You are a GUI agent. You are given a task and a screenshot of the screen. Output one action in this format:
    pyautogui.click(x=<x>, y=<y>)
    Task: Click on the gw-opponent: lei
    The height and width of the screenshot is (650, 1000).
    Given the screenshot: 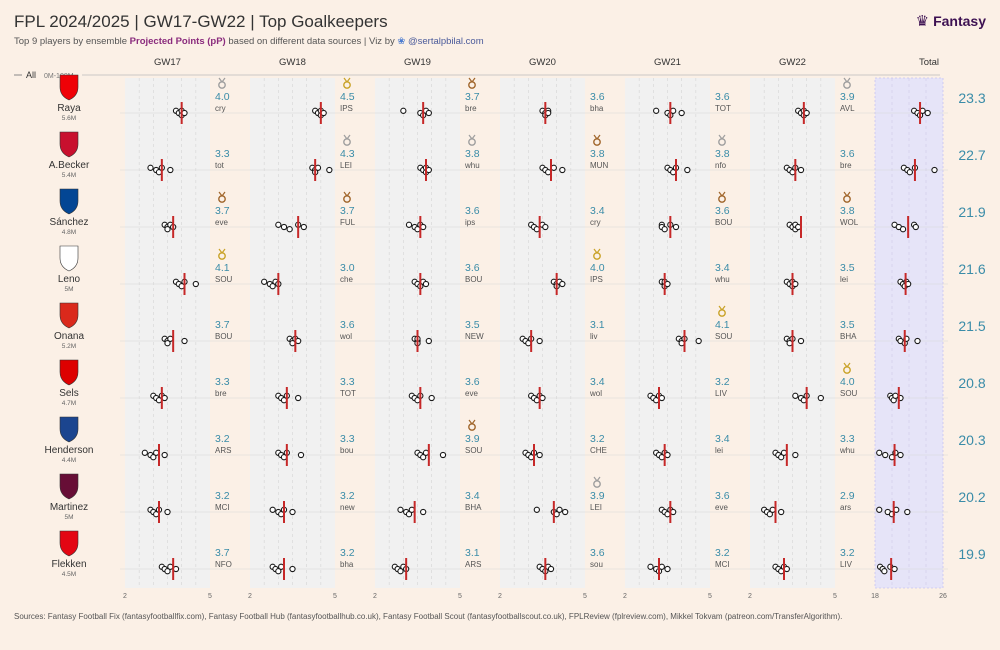 What is the action you would take?
    pyautogui.click(x=844, y=279)
    